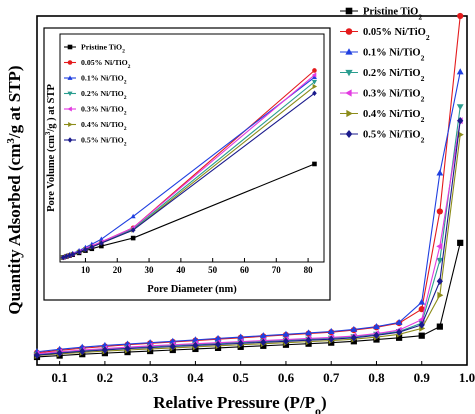 The width and height of the screenshot is (475, 414). What do you see at coordinates (197, 266) in the screenshot?
I see `inset-x-ticks: 10 20 30 40 50 60 70 80` at bounding box center [197, 266].